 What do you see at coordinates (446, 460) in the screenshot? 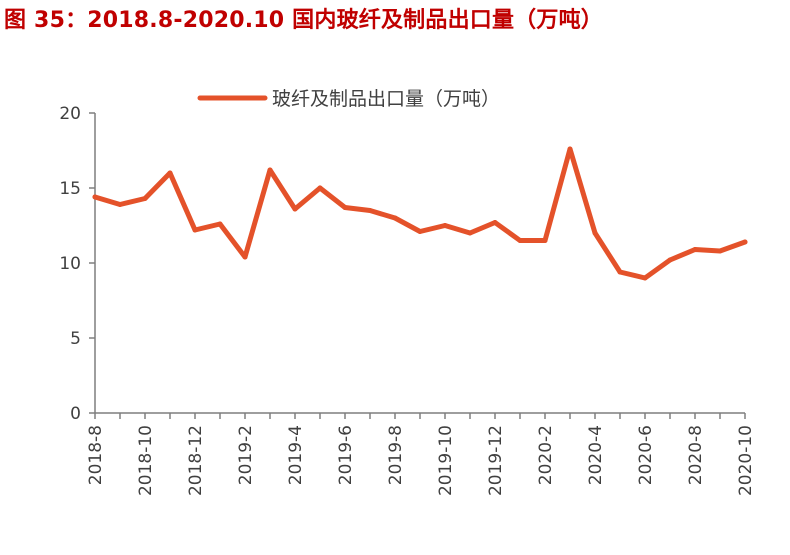
I see `x-tick-label: 2019-10` at bounding box center [446, 460].